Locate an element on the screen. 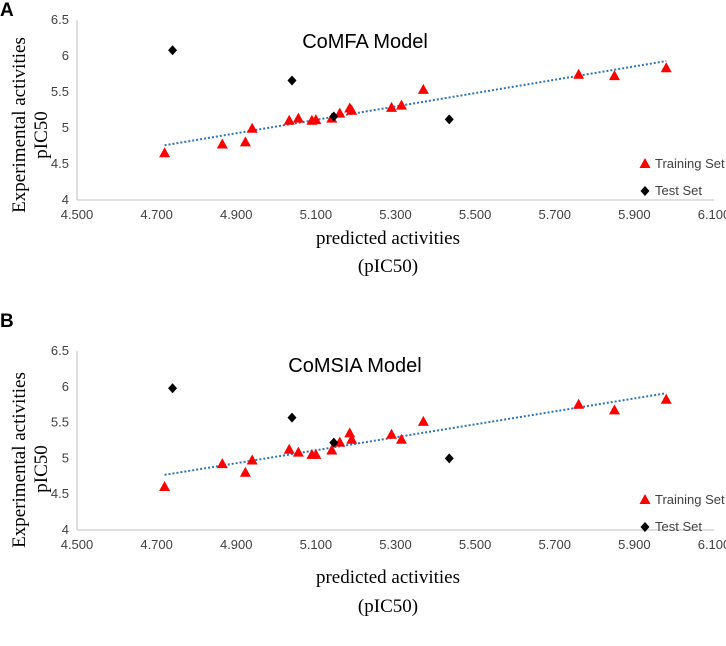 The width and height of the screenshot is (726, 646). chart-title: CoMFA Model is located at coordinates (365, 42).